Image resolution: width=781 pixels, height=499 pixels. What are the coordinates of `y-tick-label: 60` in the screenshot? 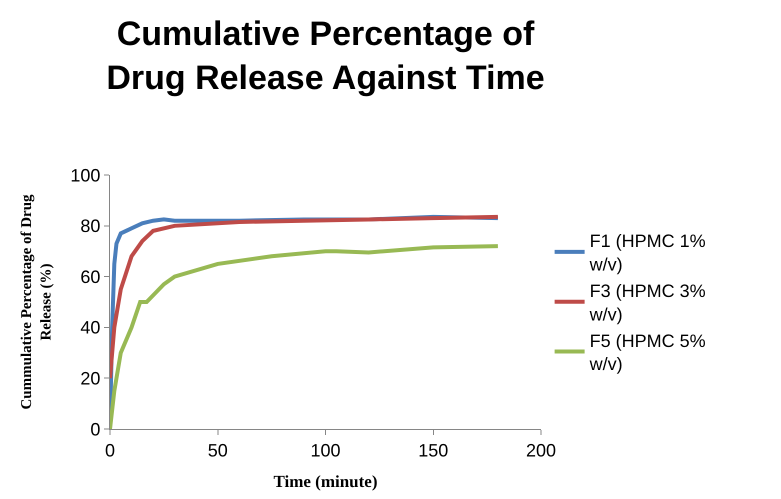 It's located at (90, 276).